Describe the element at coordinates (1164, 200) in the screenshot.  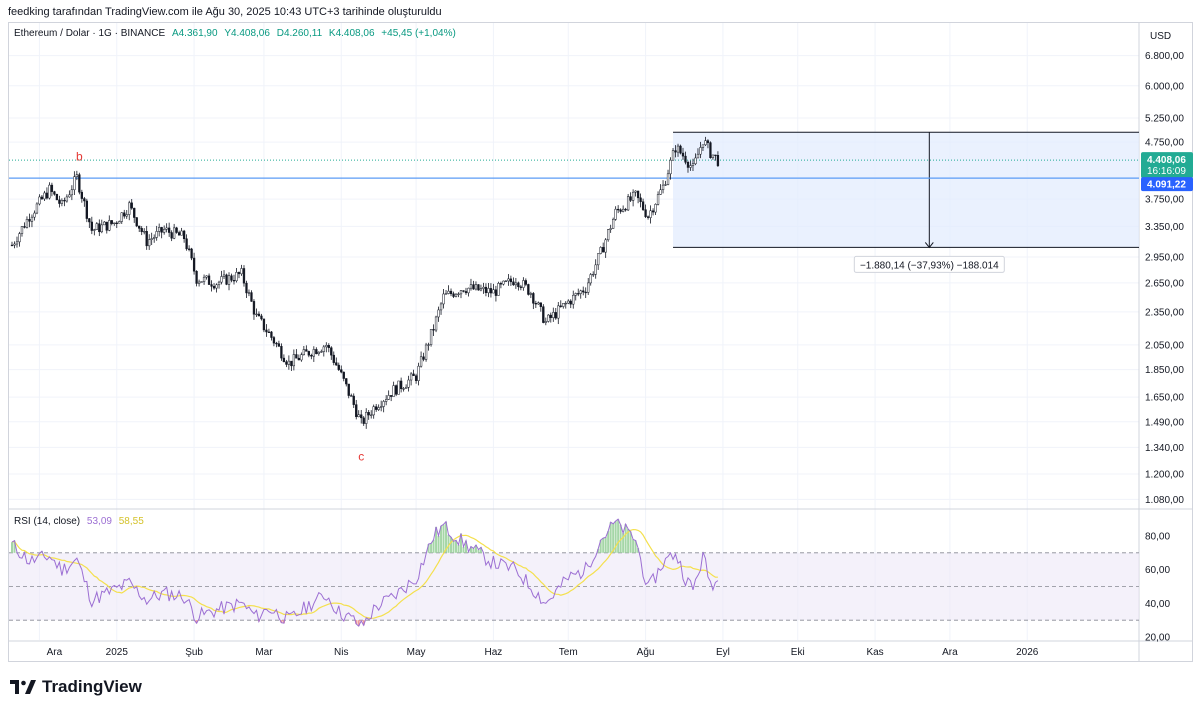
I see `price-tick-label: 3.750,00` at that location.